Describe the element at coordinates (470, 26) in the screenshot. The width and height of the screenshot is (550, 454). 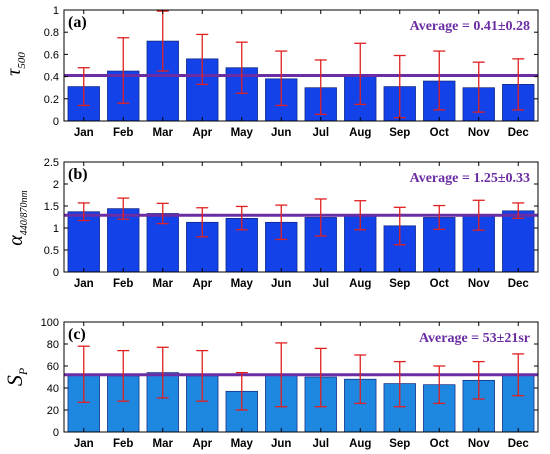
I see `average-annotation: Average = 0.41±0.28` at that location.